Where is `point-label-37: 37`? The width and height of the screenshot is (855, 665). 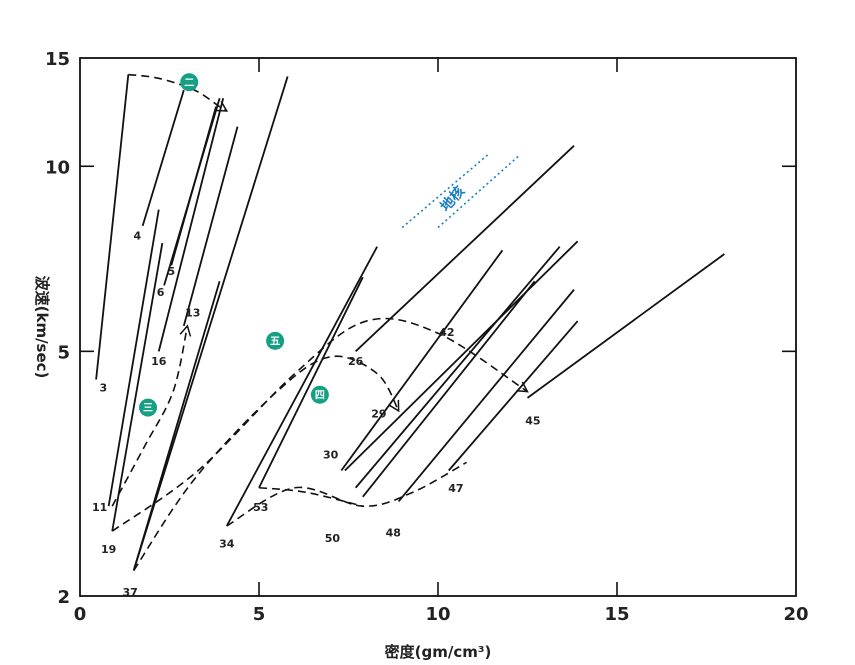 point-label-37: 37 is located at coordinates (129, 592).